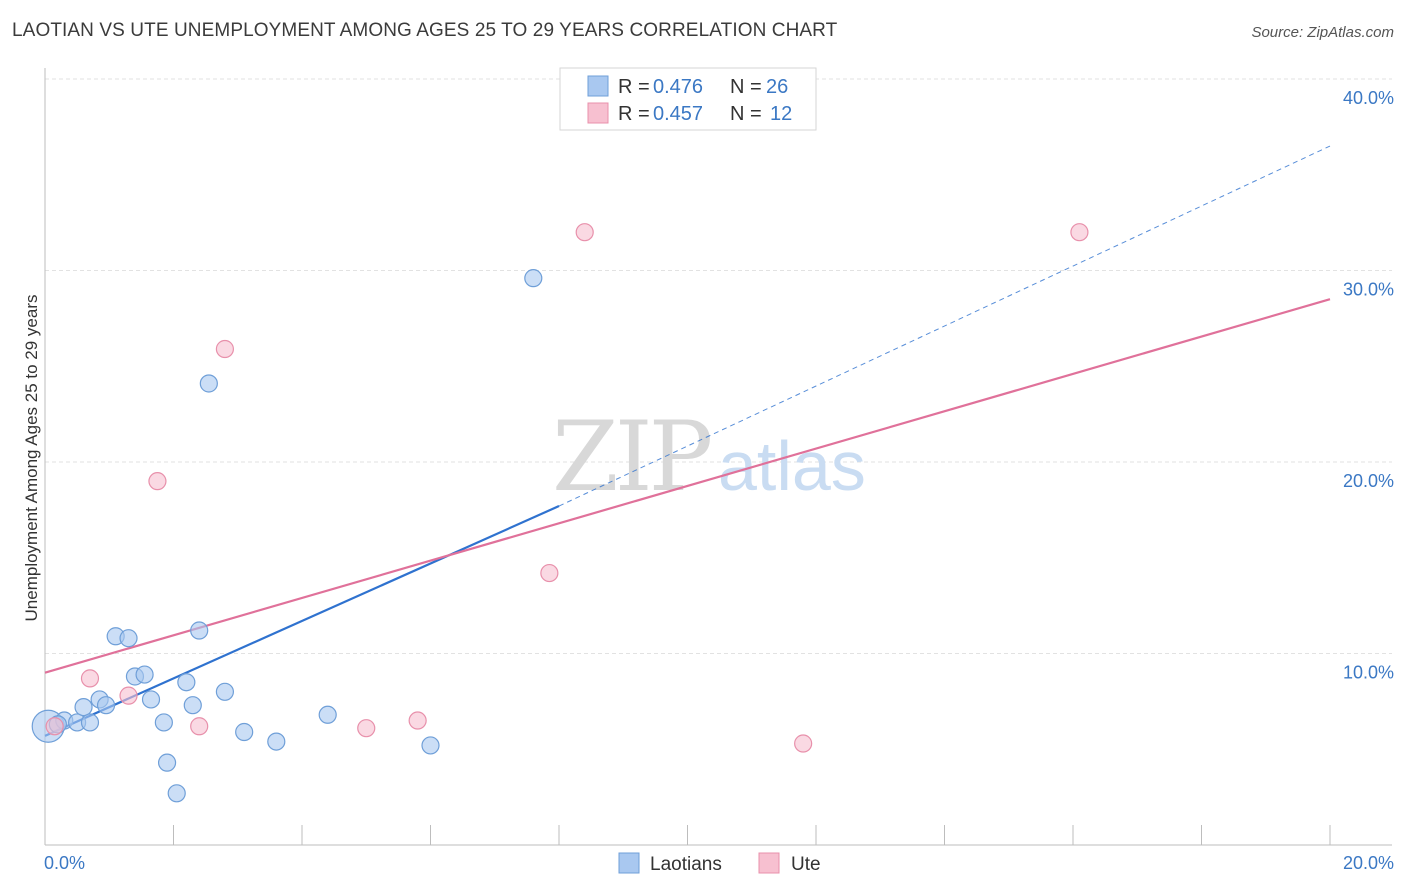  Describe the element at coordinates (1368, 863) in the screenshot. I see `x-tick-label-last: 20.0%` at that location.